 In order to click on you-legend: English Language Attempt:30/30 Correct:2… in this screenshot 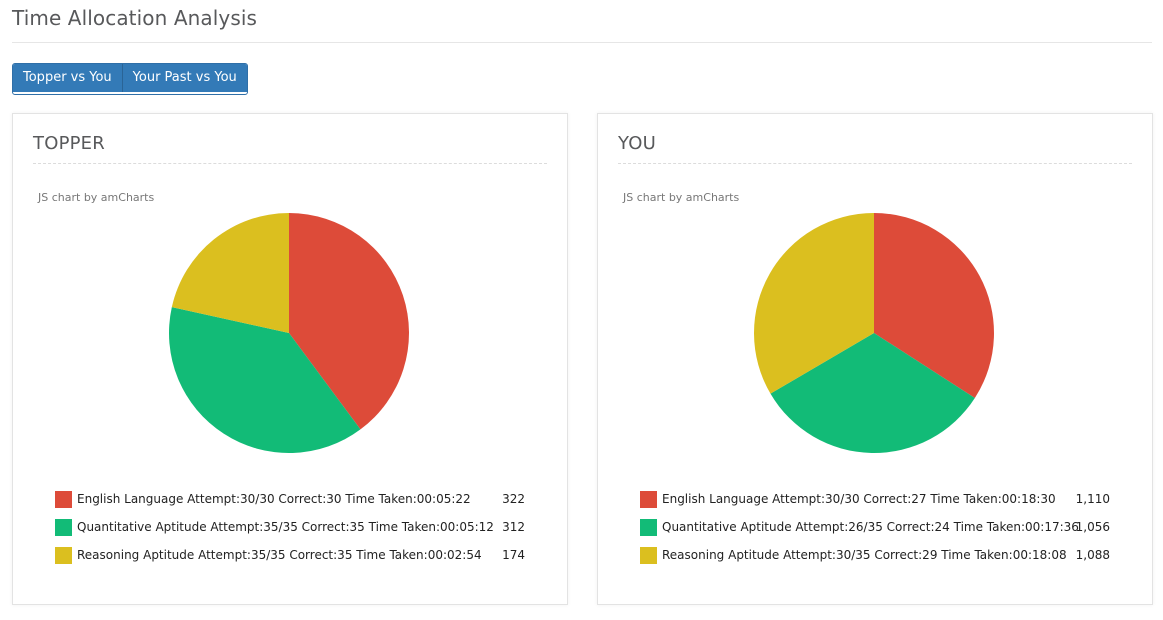, I will do `click(880, 533)`.